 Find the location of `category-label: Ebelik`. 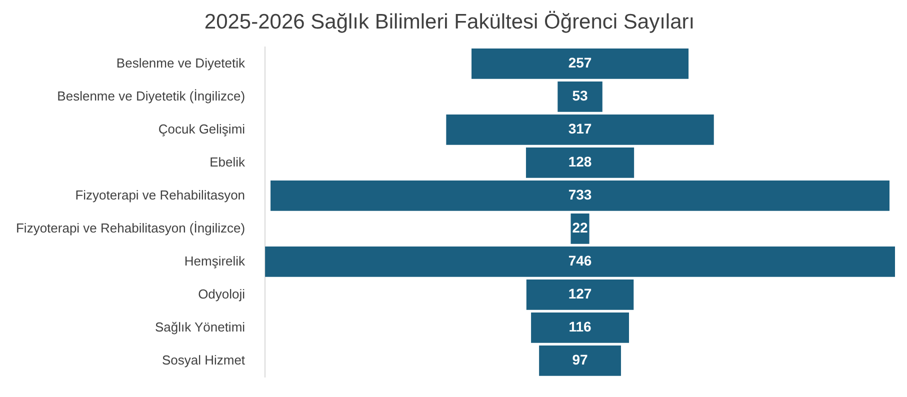

category-label: Ebelik is located at coordinates (228, 162).